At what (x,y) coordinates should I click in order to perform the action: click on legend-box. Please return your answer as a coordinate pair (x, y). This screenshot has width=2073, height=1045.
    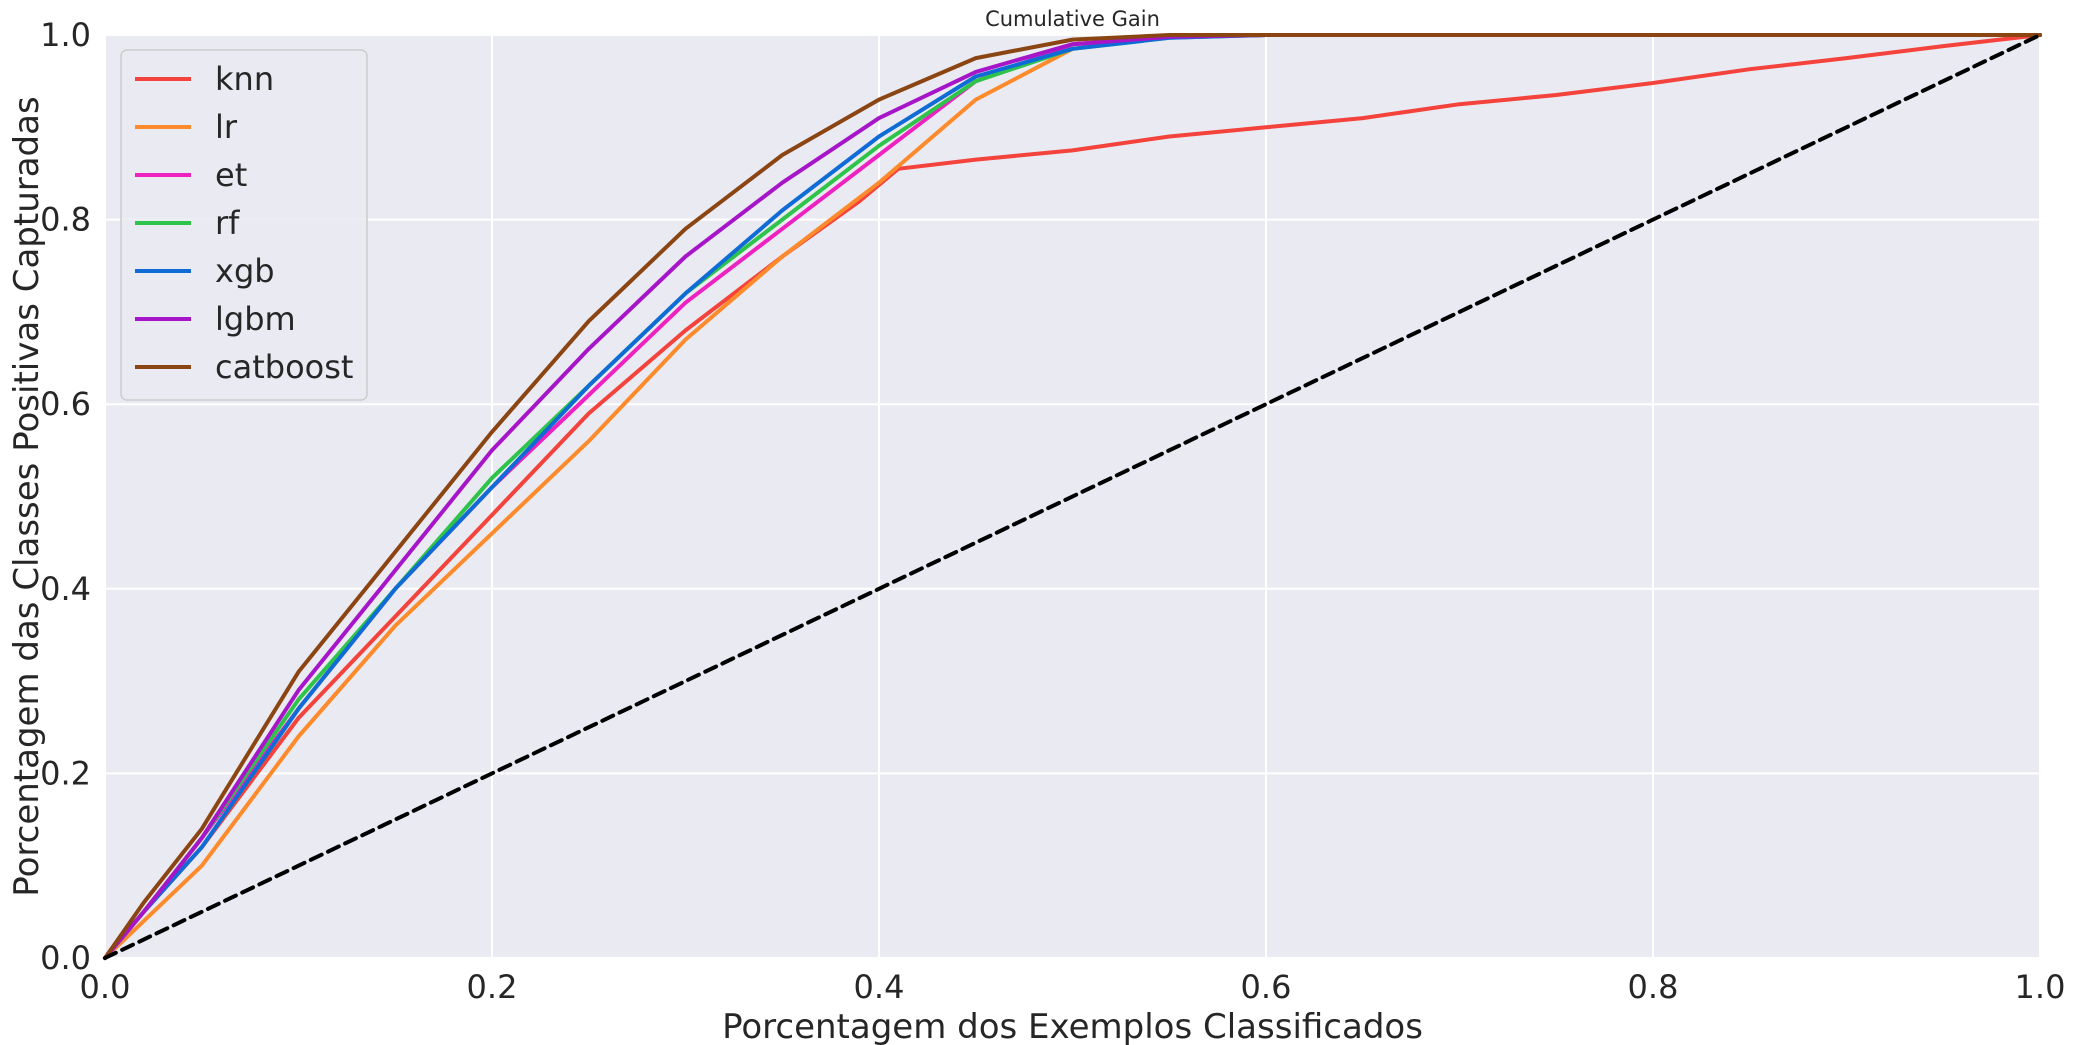
    Looking at the image, I should click on (244, 225).